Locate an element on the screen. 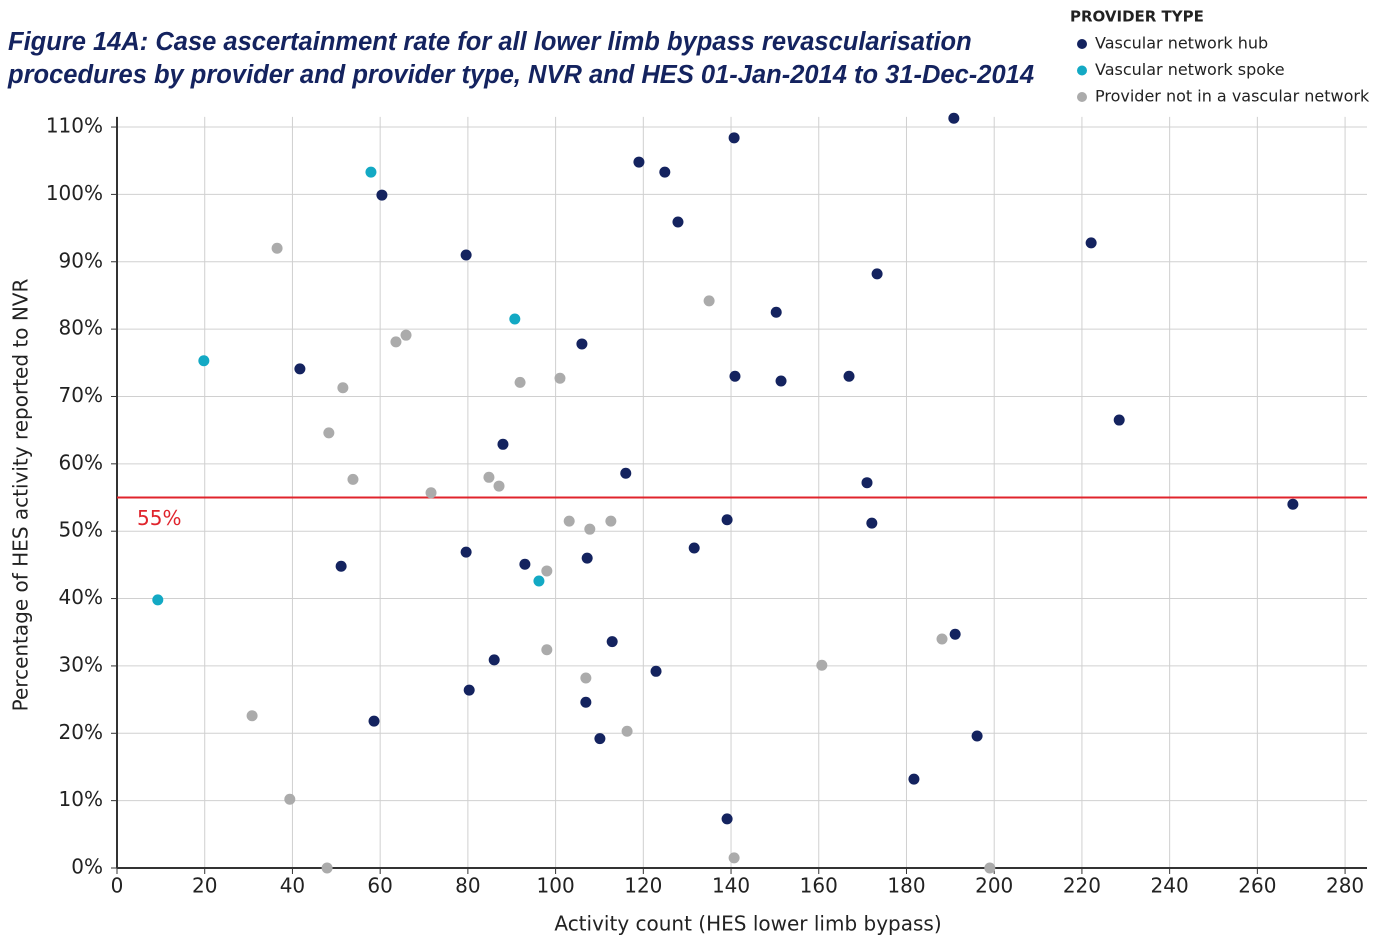 The width and height of the screenshot is (1383, 939). y-tick-label: 60% is located at coordinates (81, 462).